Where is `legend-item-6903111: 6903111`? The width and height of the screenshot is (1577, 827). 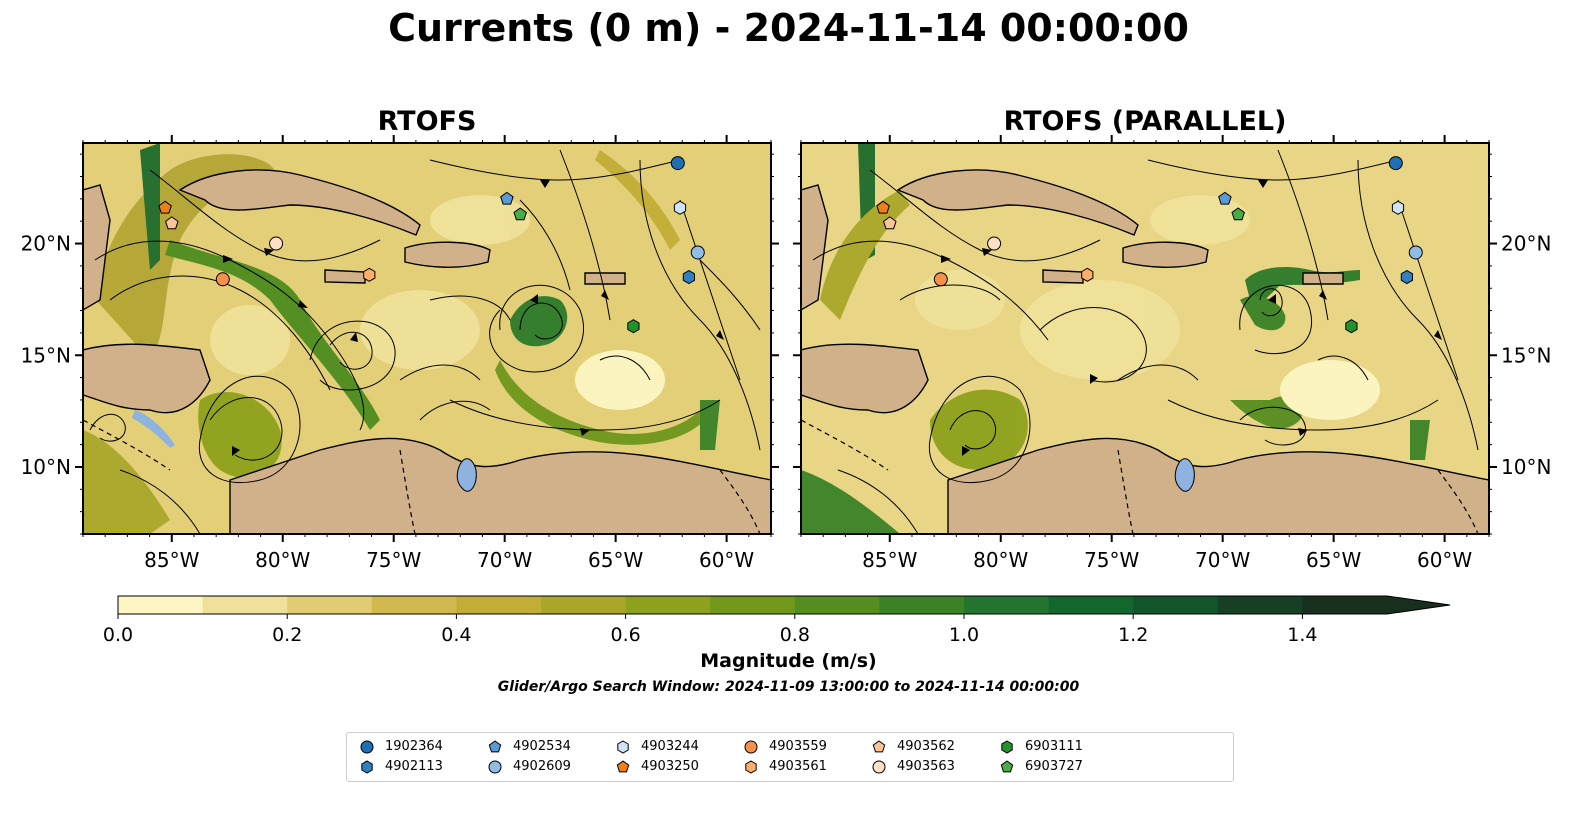
legend-item-6903111: 6903111 is located at coordinates (1041, 747).